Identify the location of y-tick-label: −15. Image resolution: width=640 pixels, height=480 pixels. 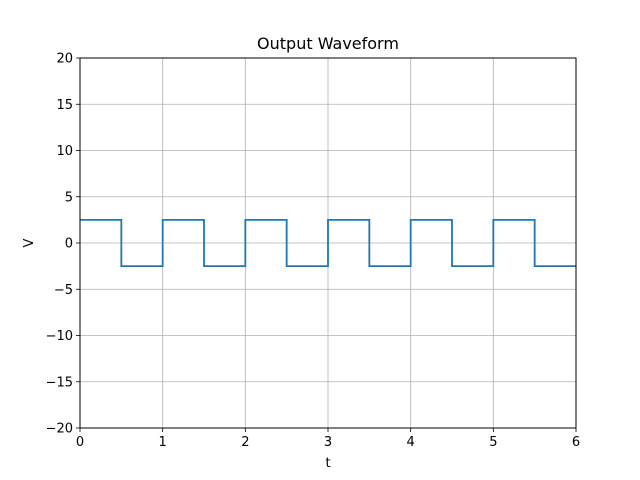
(59, 382).